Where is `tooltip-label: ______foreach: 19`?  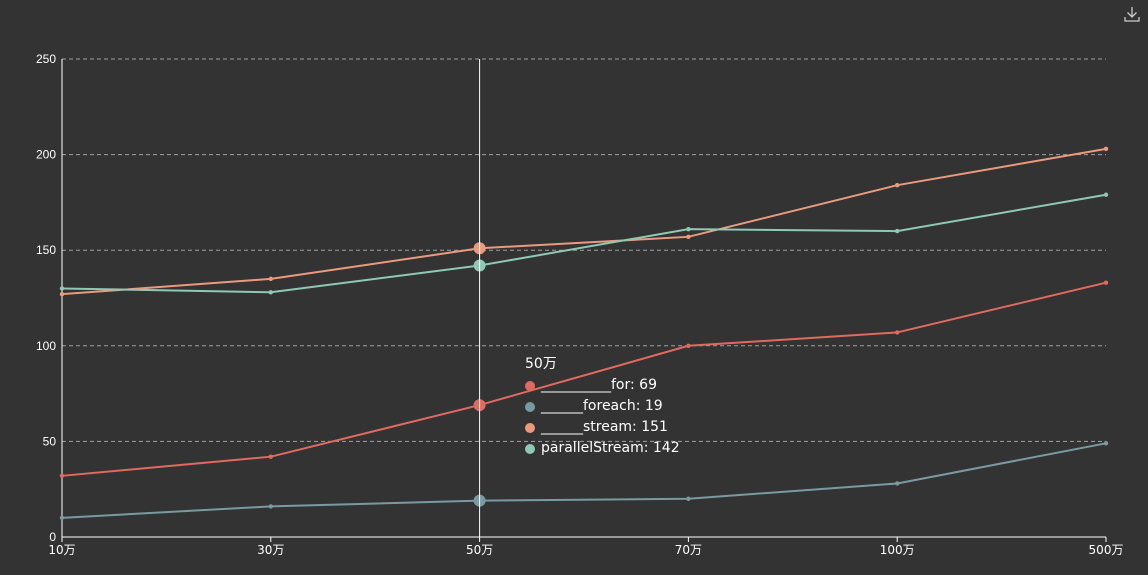
tooltip-label: ______foreach: 19 is located at coordinates (602, 406).